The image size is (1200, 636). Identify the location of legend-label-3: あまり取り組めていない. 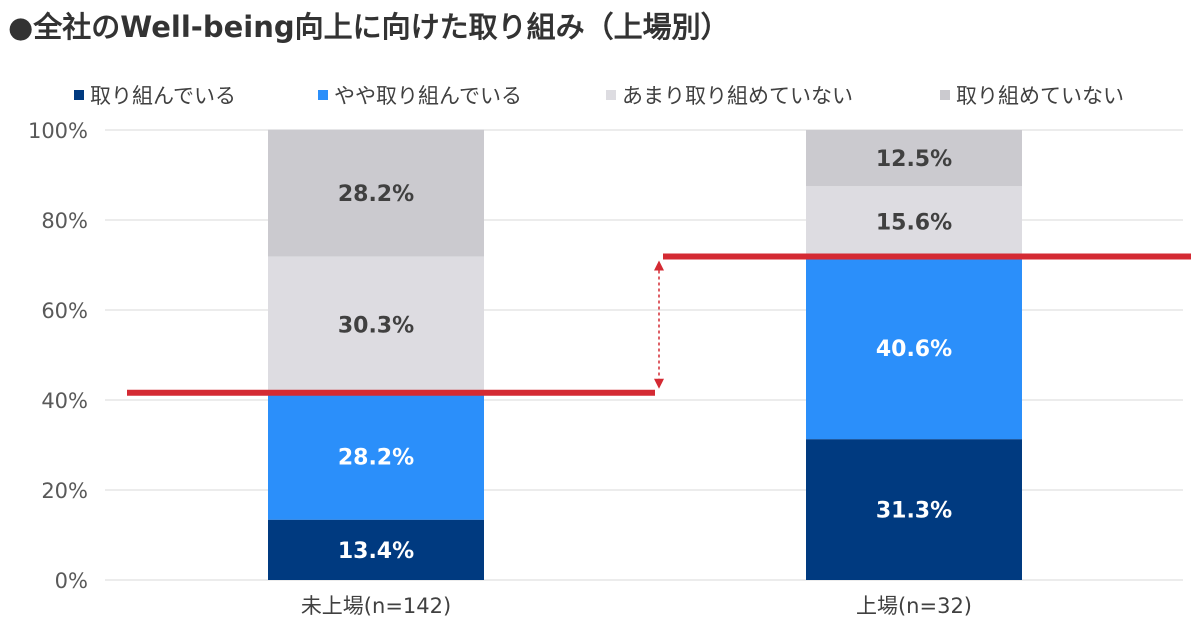
(737, 96).